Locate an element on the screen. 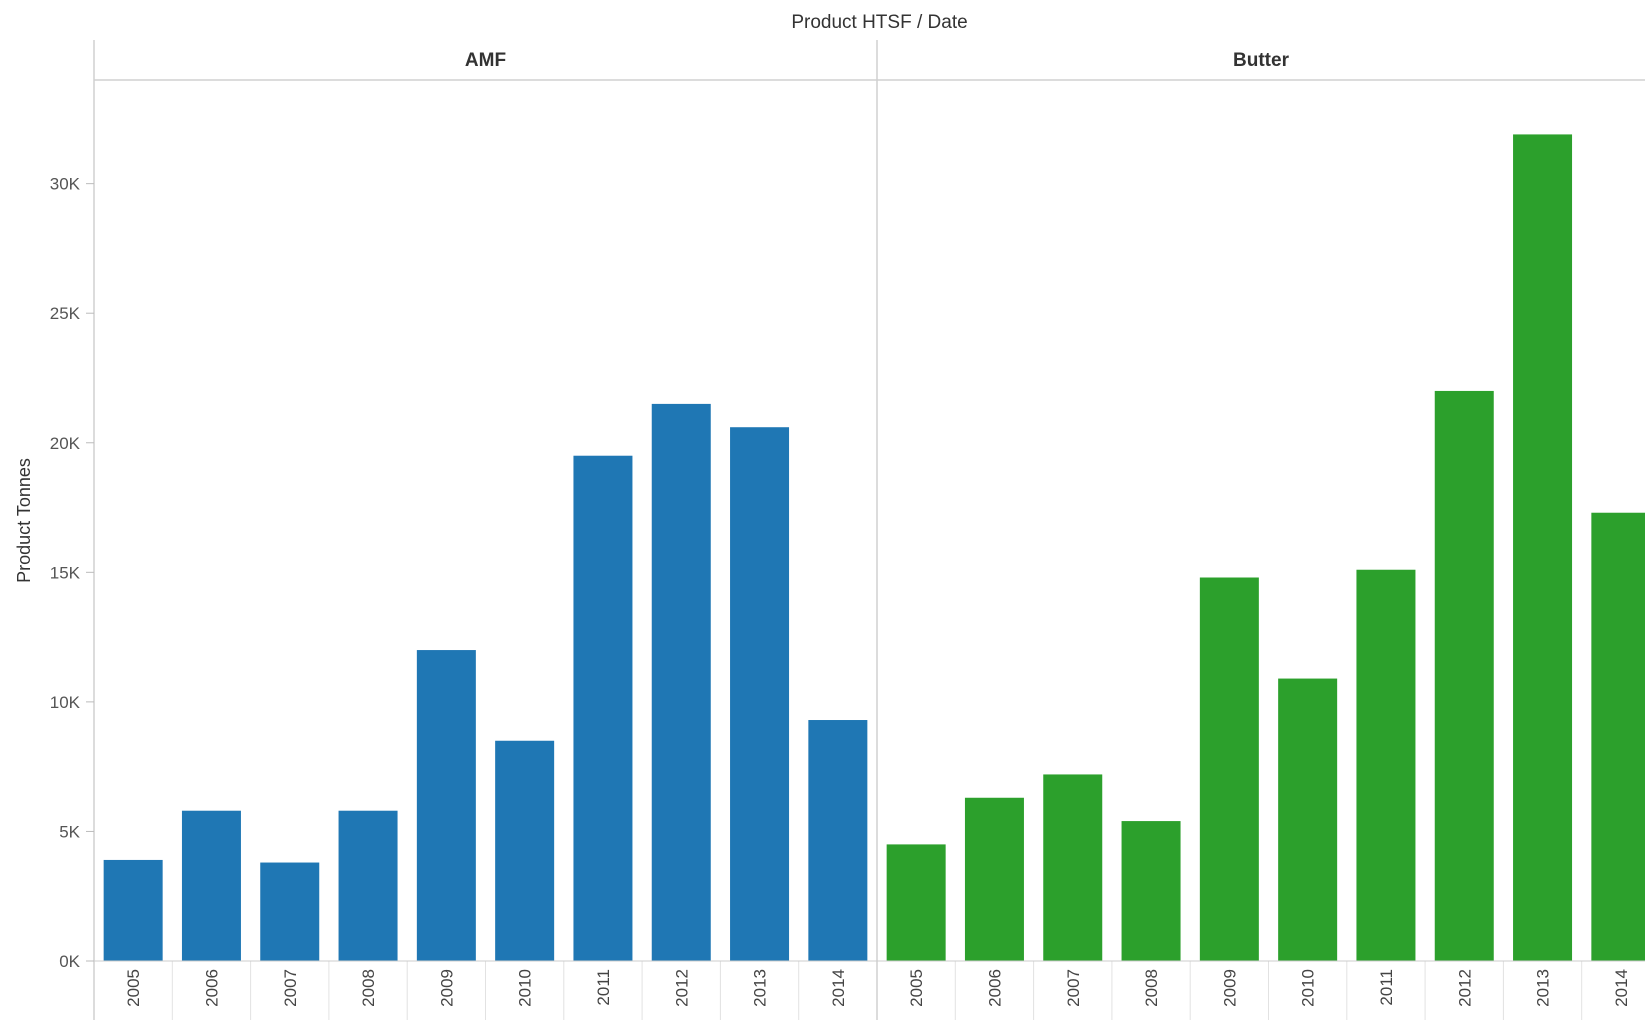 The height and width of the screenshot is (1029, 1645). bar-amf-2009 is located at coordinates (446, 805).